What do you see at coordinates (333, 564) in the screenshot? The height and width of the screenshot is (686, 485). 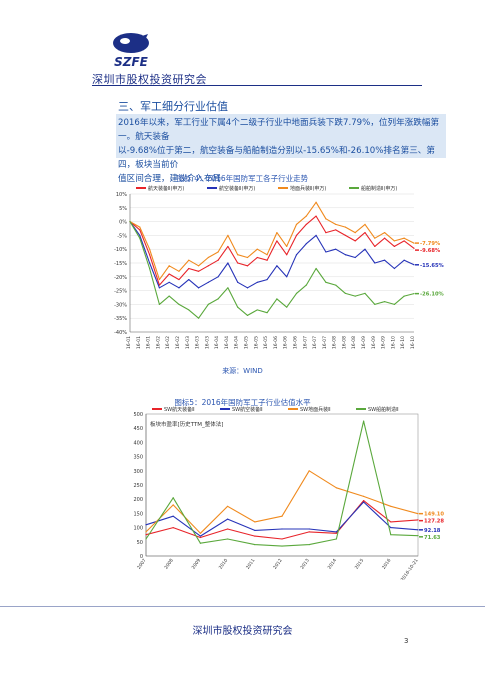 I see `x-tick-label: 2014` at bounding box center [333, 564].